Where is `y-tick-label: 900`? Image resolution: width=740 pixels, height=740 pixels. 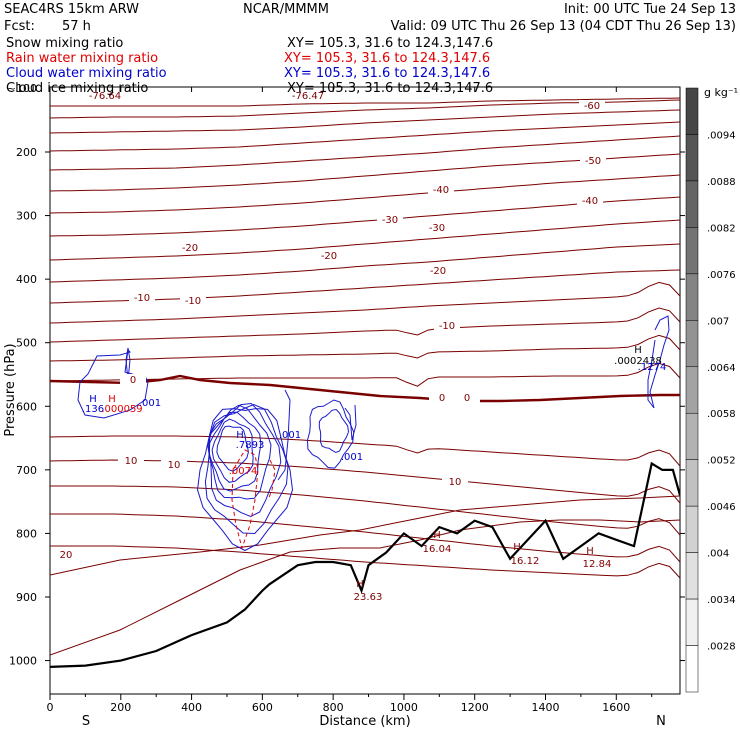
y-tick-label: 900 is located at coordinates (26, 597).